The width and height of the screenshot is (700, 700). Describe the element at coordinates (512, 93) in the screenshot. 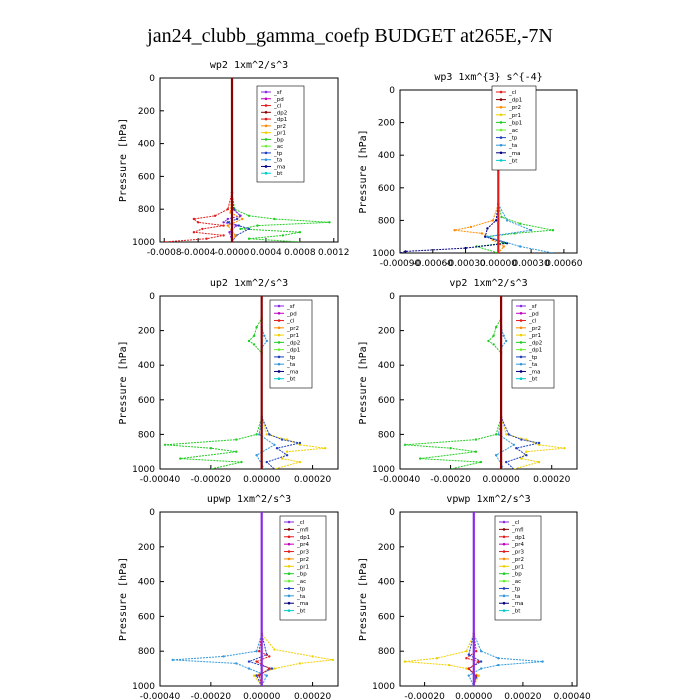

I see `legend-label: _cl` at that location.